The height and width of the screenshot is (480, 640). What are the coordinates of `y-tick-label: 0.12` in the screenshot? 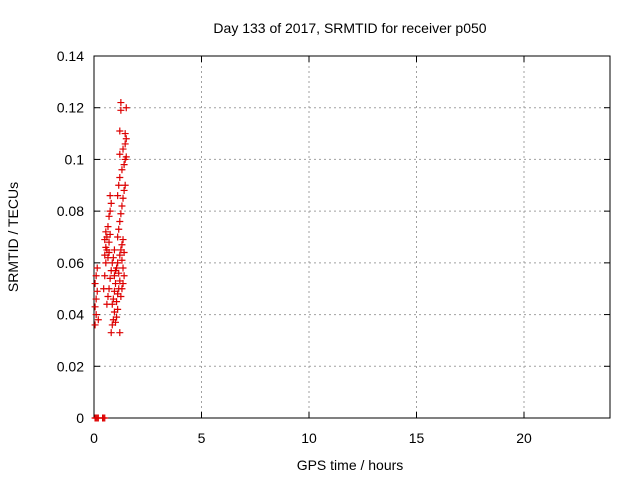 It's located at (70, 108).